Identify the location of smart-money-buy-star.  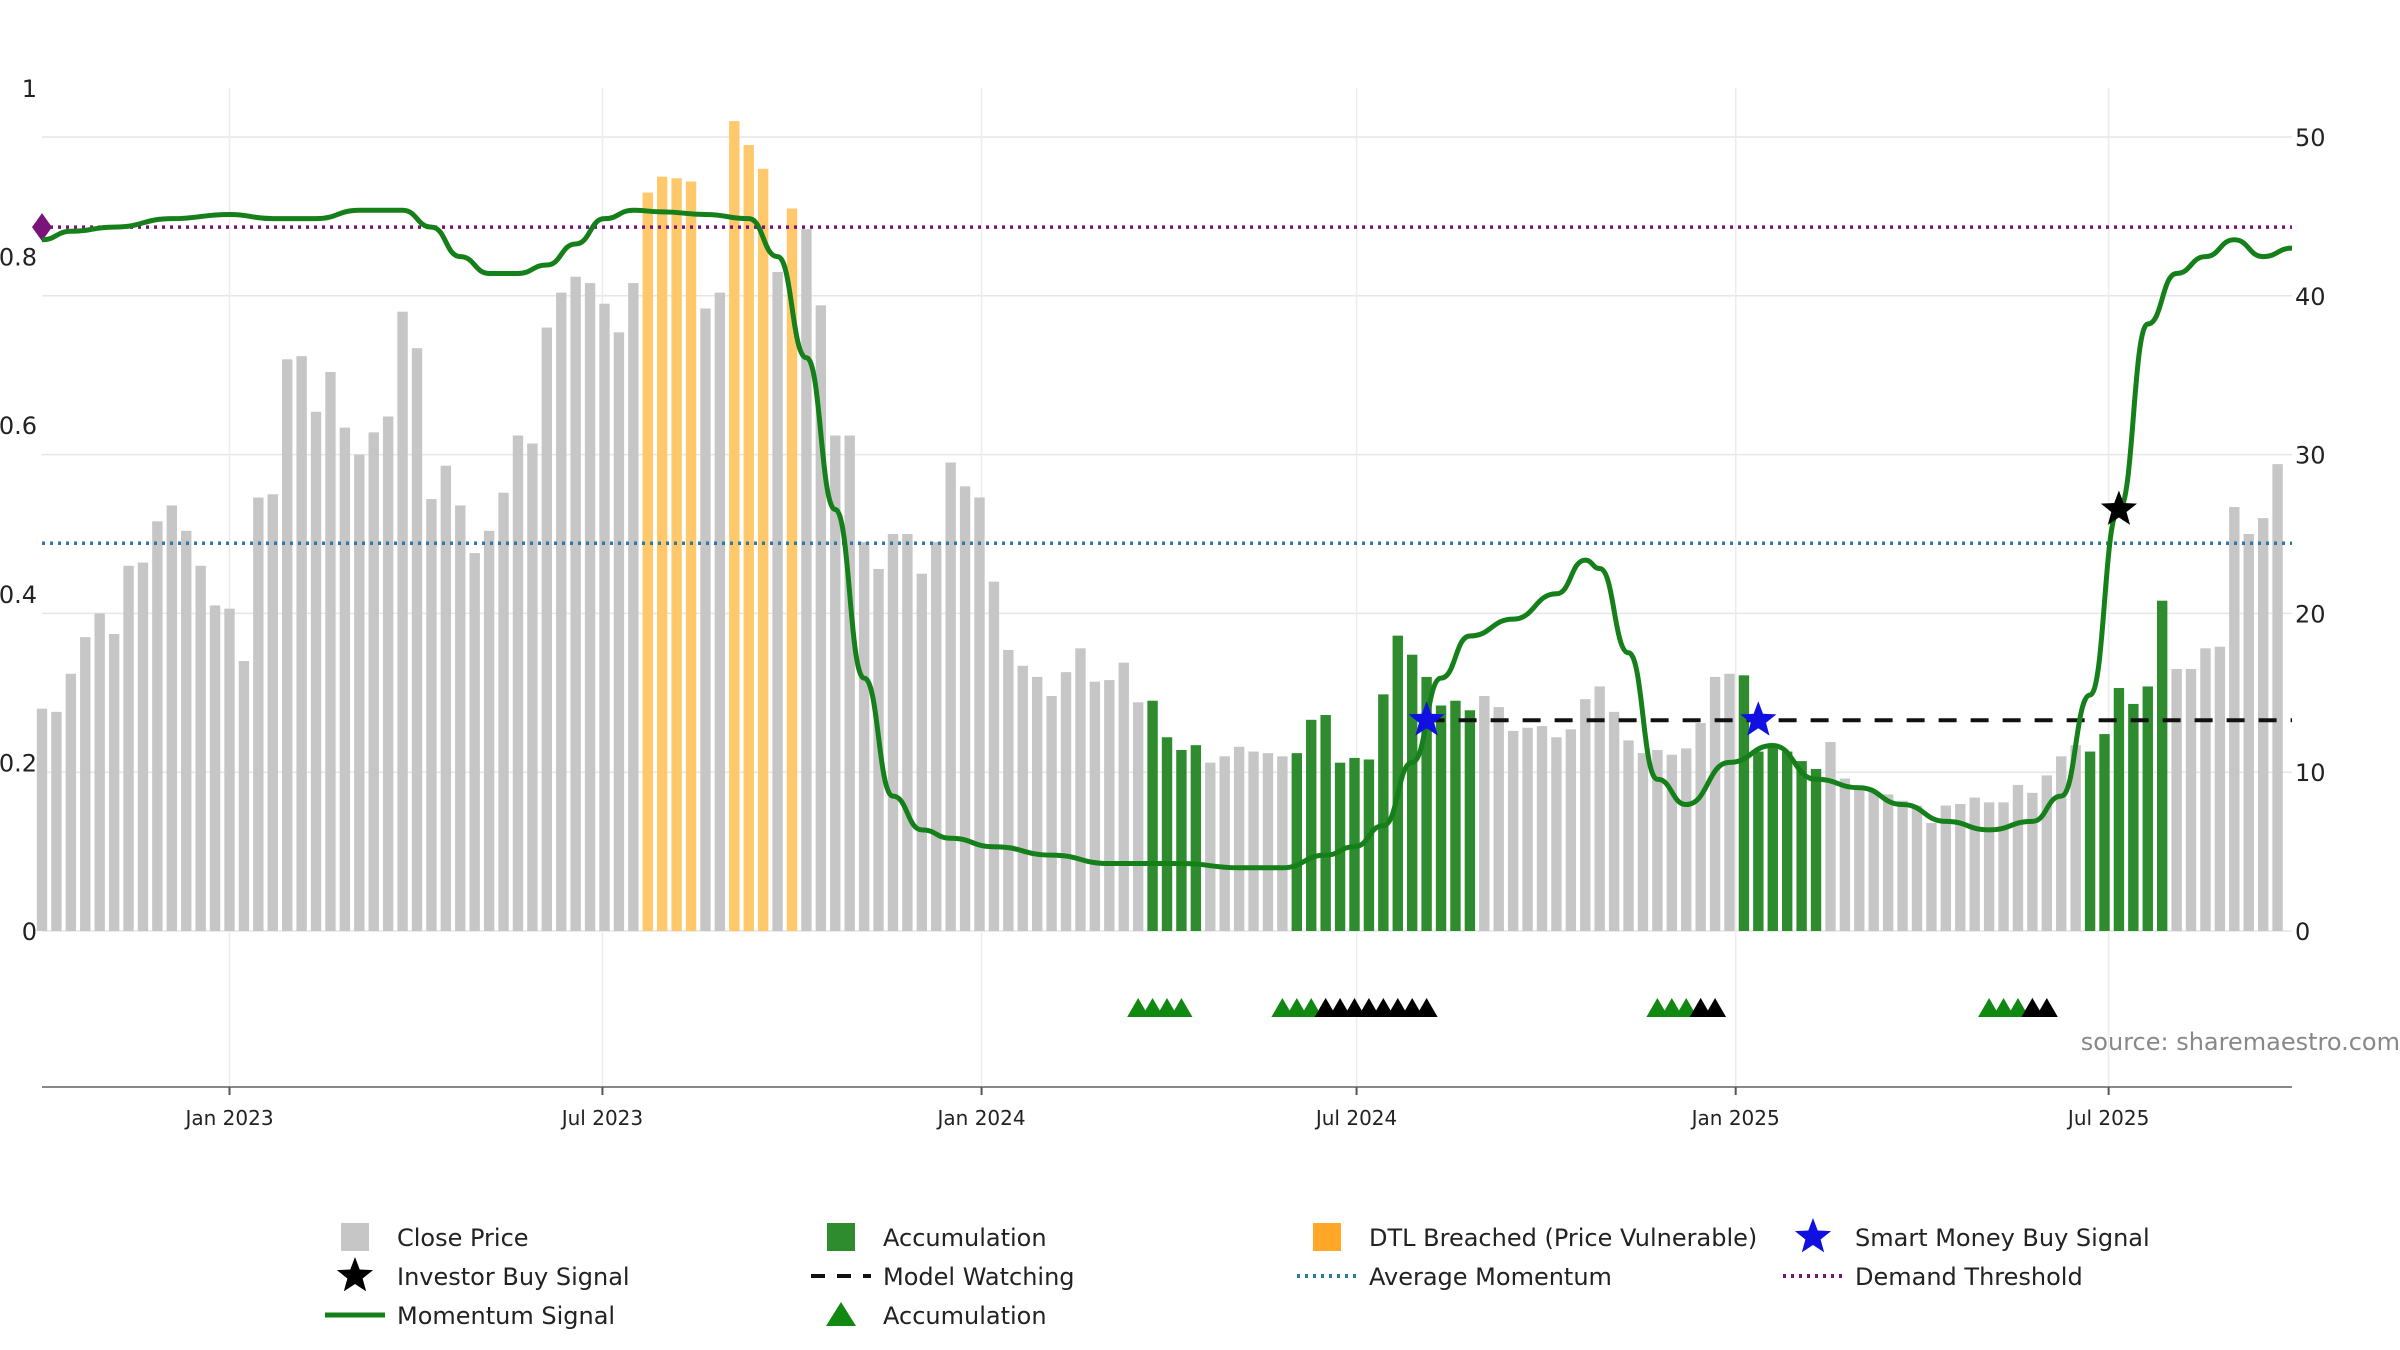
(1758, 718).